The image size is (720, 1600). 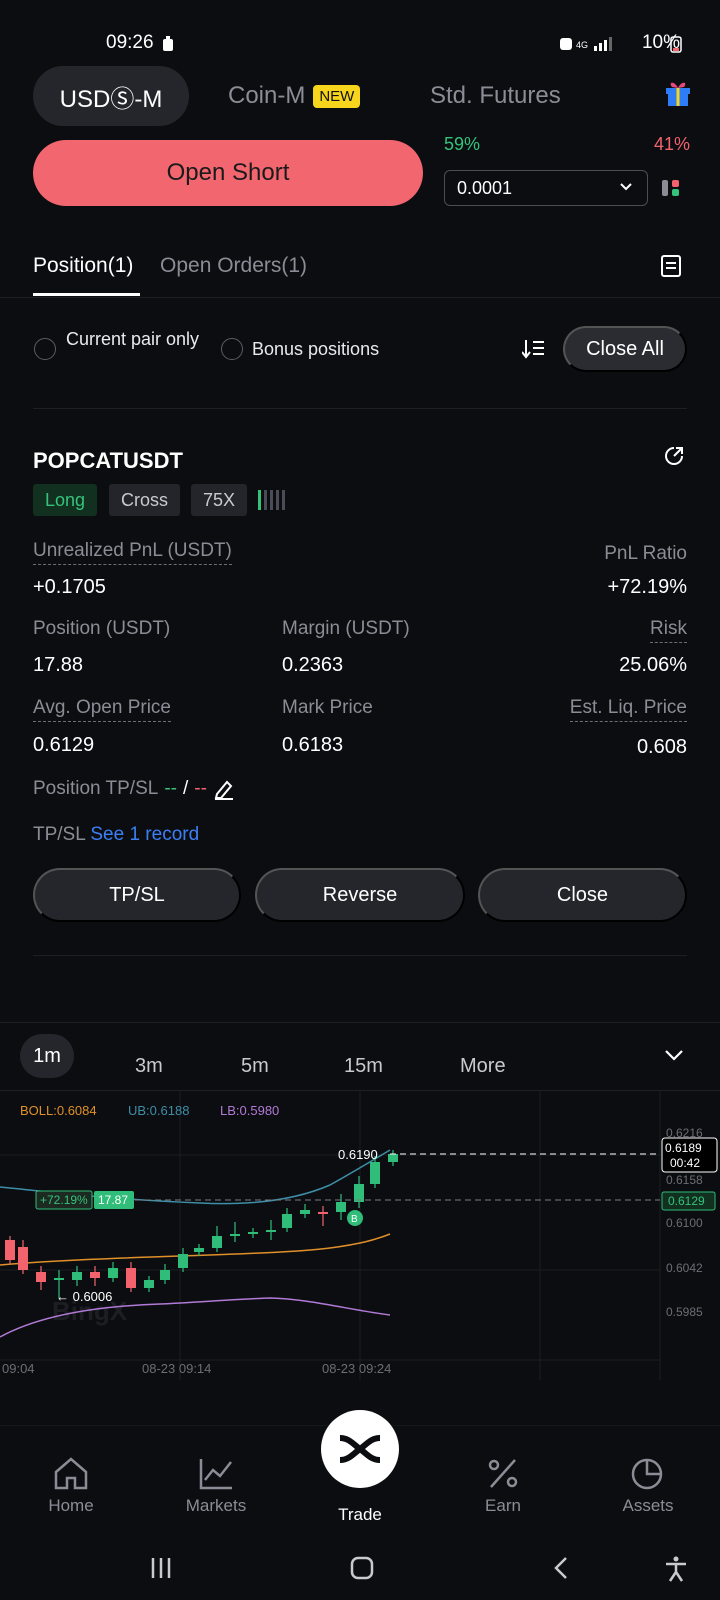 What do you see at coordinates (145, 834) in the screenshot?
I see `see-record-link: See 1 record` at bounding box center [145, 834].